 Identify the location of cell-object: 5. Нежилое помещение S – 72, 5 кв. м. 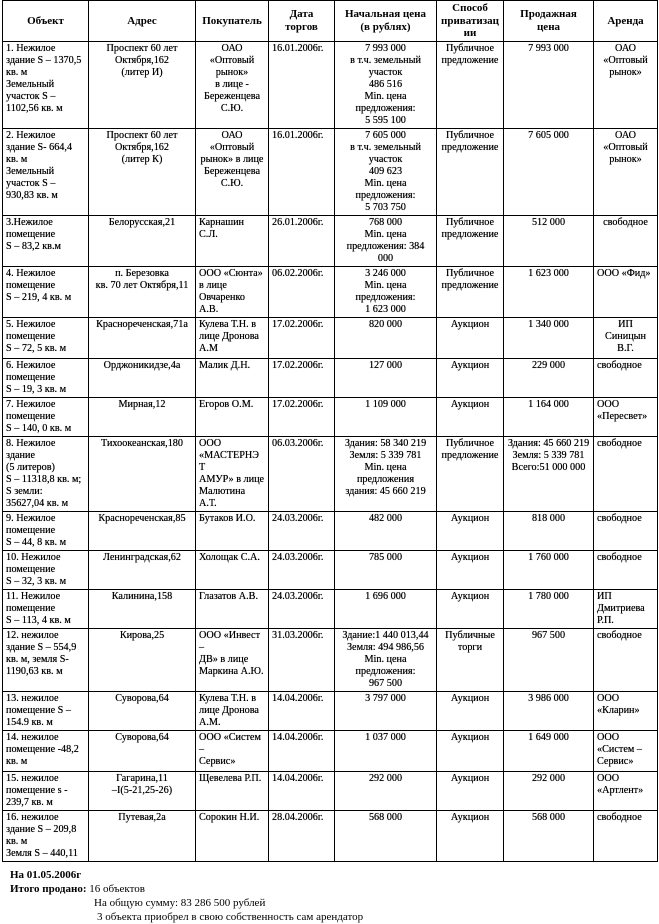
(45, 337).